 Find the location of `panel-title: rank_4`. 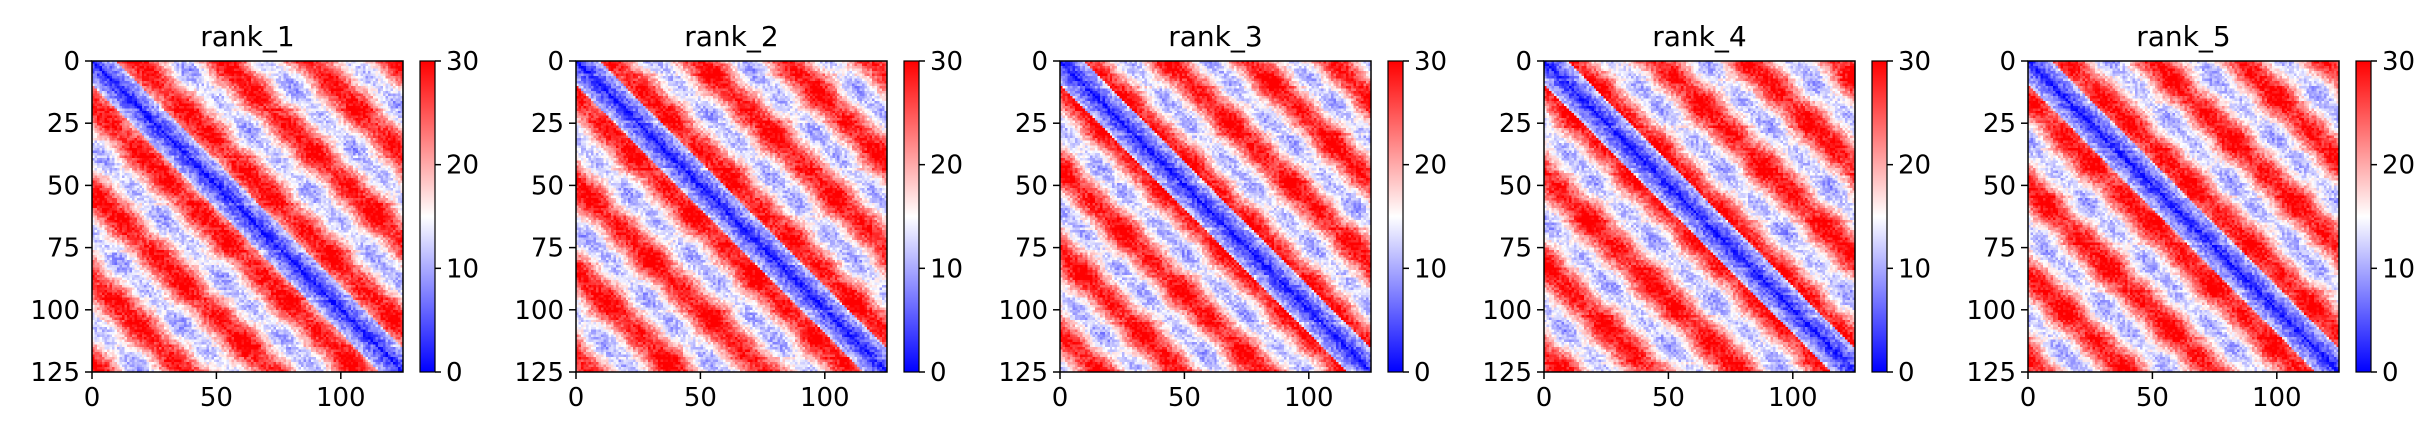

panel-title: rank_4 is located at coordinates (1699, 36).